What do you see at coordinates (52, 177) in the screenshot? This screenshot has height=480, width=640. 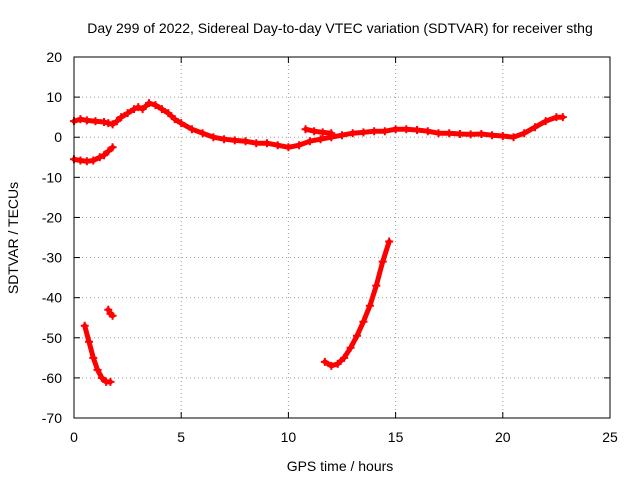 I see `y-tick-label: -10` at bounding box center [52, 177].